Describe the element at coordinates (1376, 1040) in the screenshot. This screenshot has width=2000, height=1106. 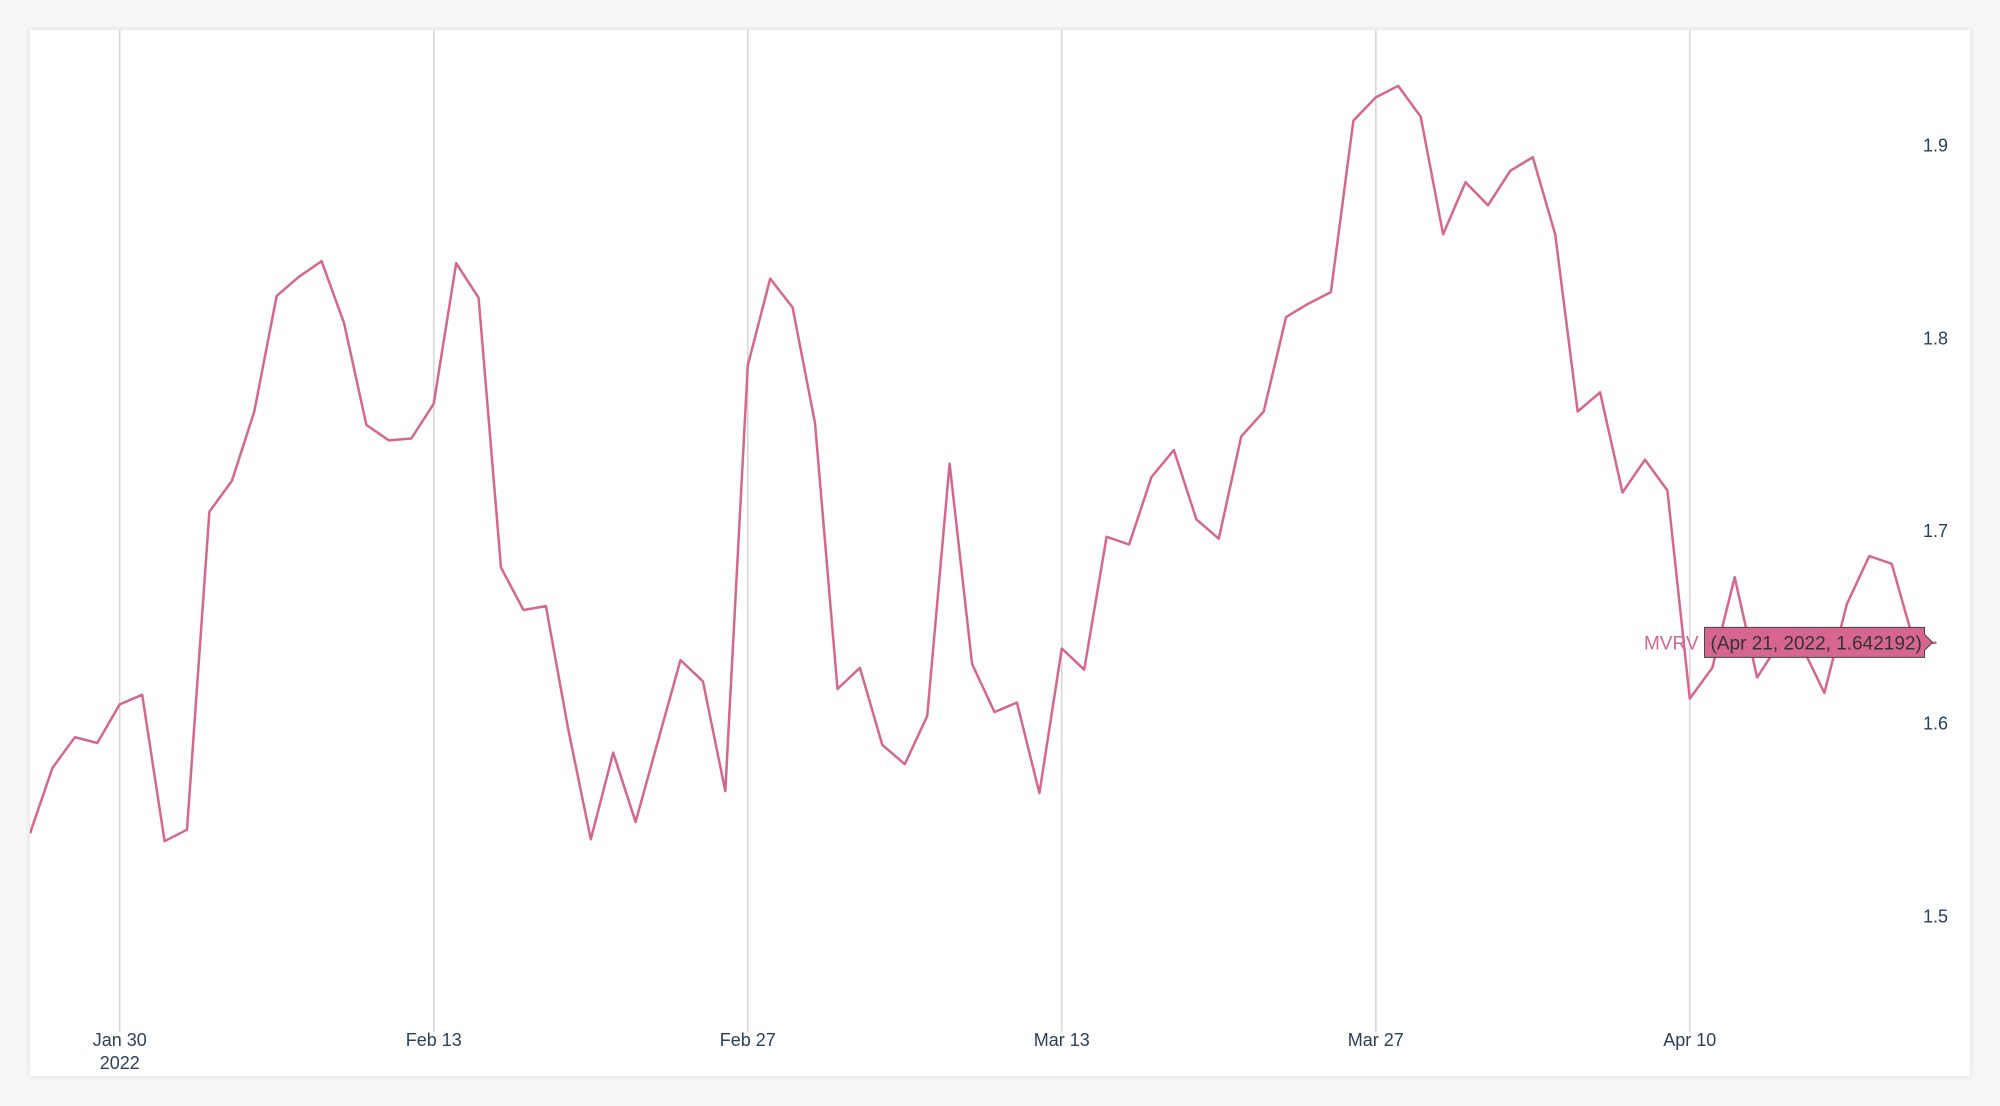
I see `x-tick-label: Mar 27` at that location.